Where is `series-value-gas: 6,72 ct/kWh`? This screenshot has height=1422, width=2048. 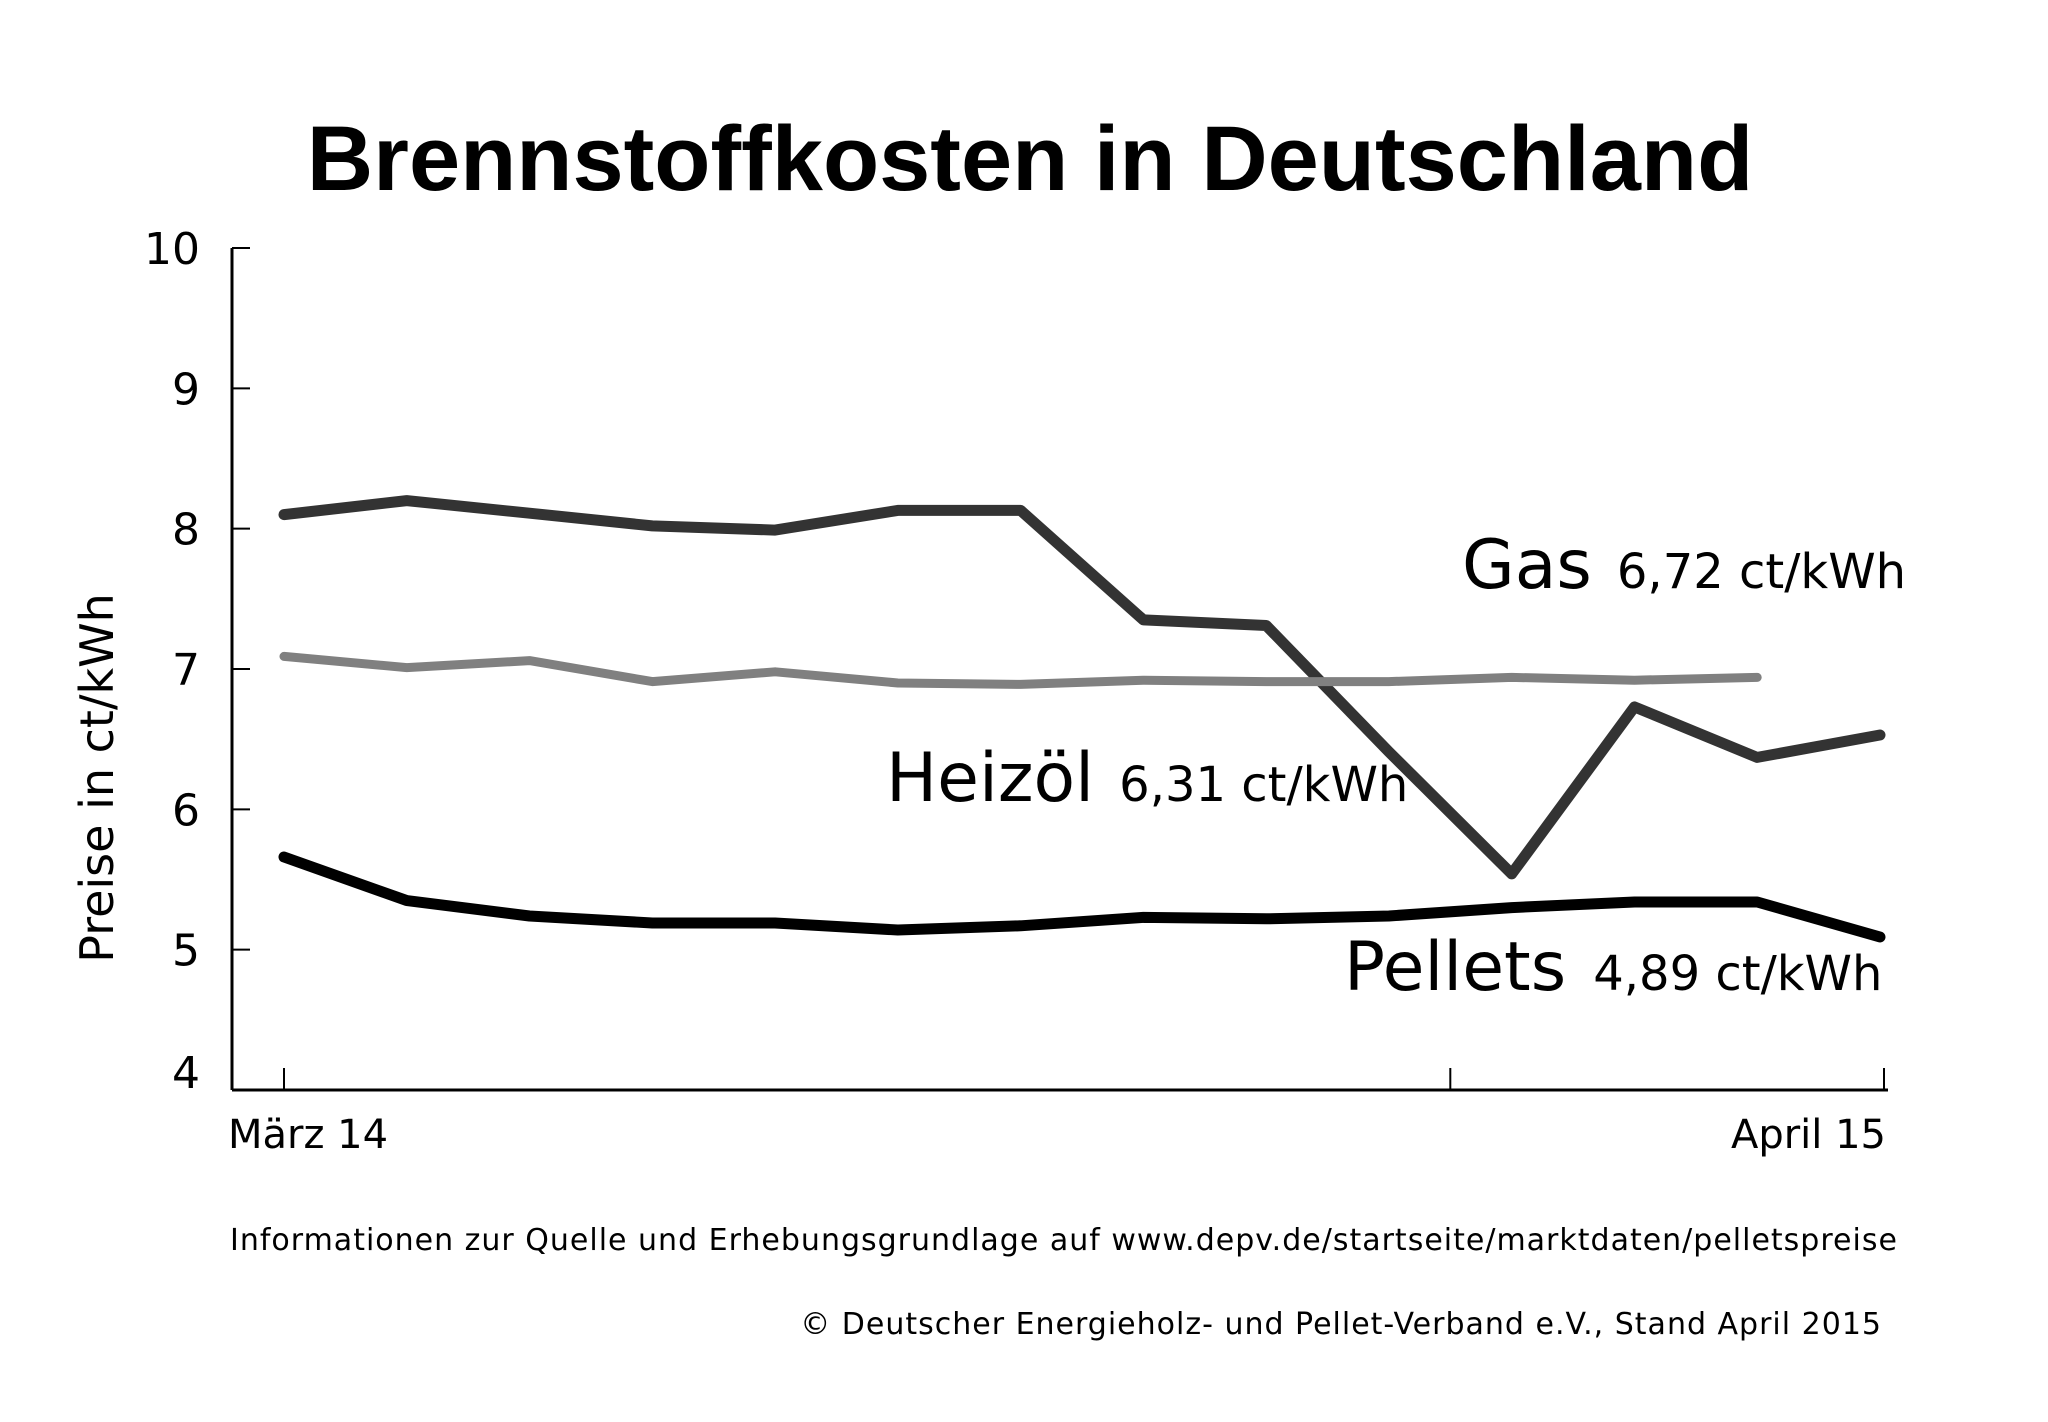 series-value-gas: 6,72 ct/kWh is located at coordinates (1761, 572).